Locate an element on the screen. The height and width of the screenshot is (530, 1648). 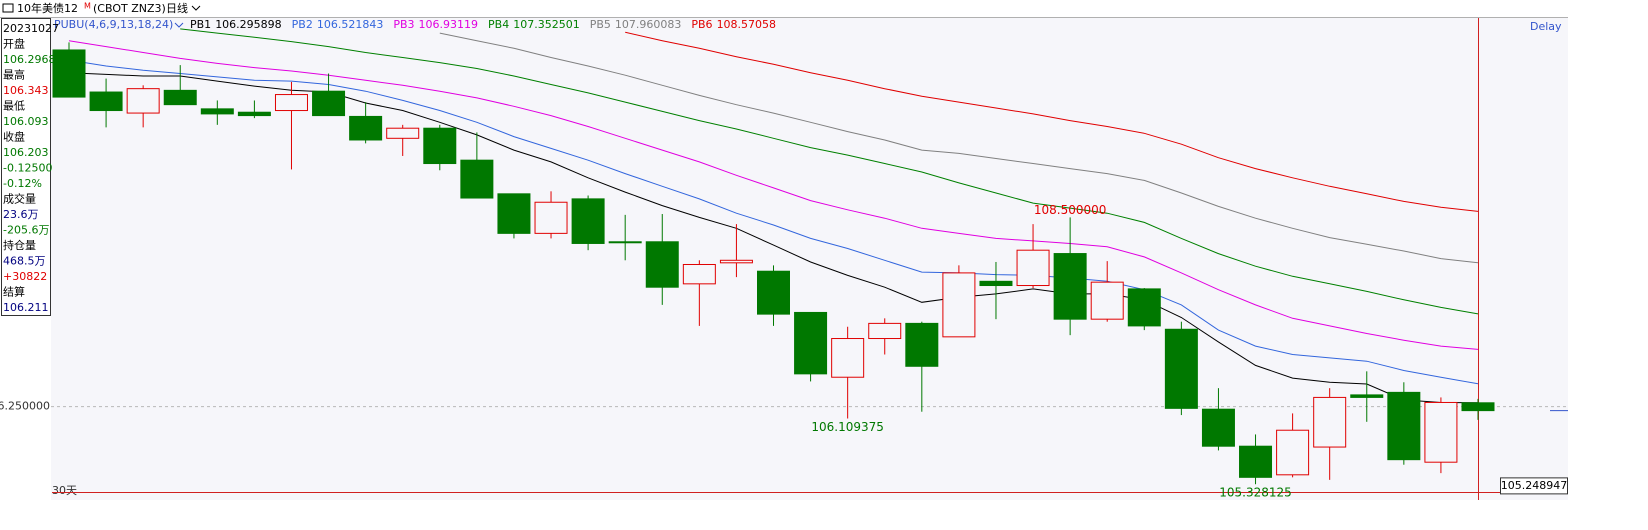
info-line: 开盘 is located at coordinates (14, 44).